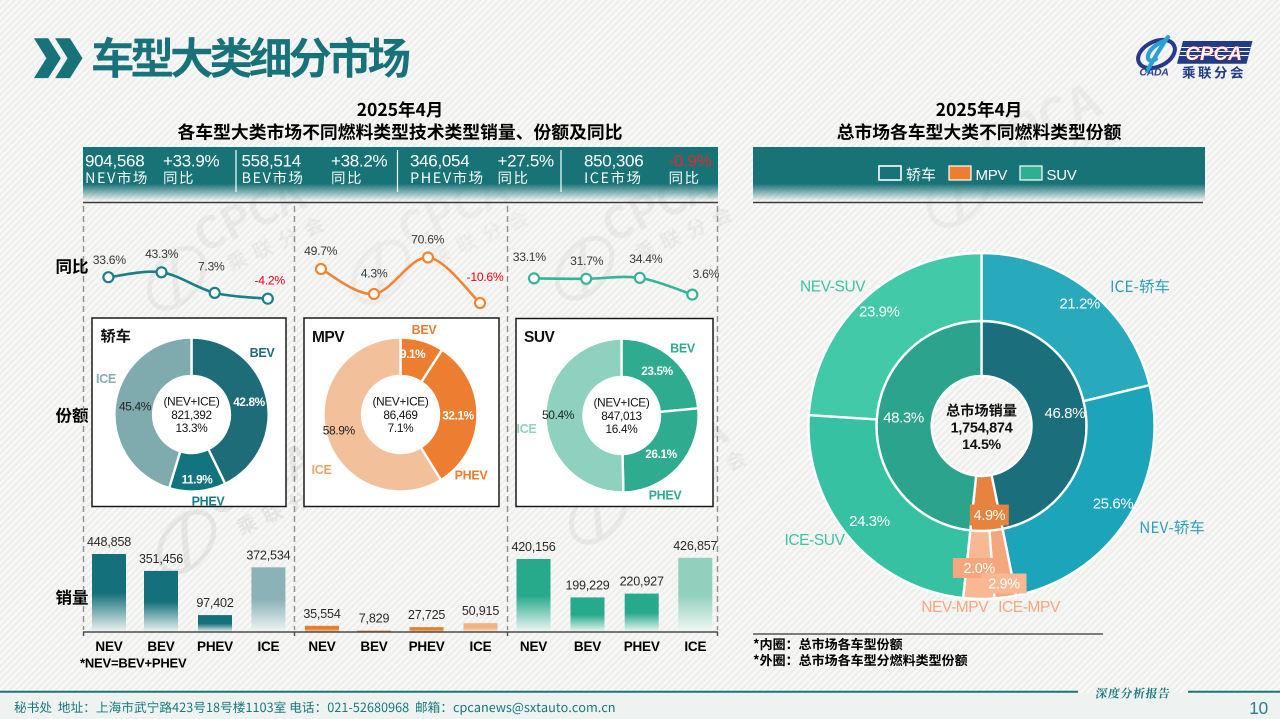  What do you see at coordinates (622, 429) in the screenshot?
I see `svg-text: 16.4%` at bounding box center [622, 429].